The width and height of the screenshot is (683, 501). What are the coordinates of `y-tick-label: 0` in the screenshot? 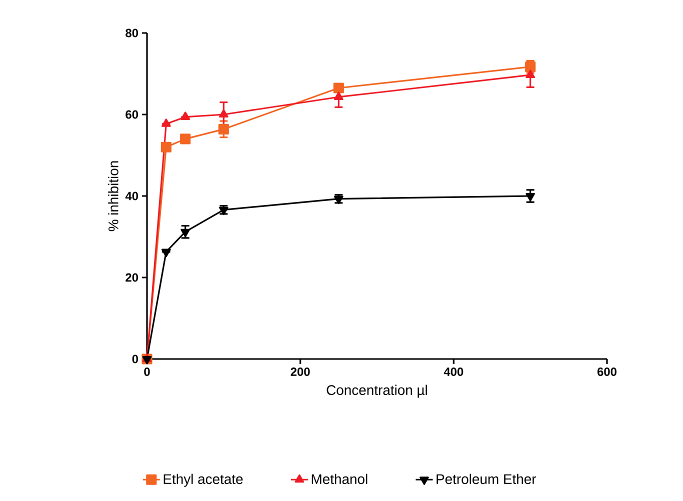 It's located at (135, 359).